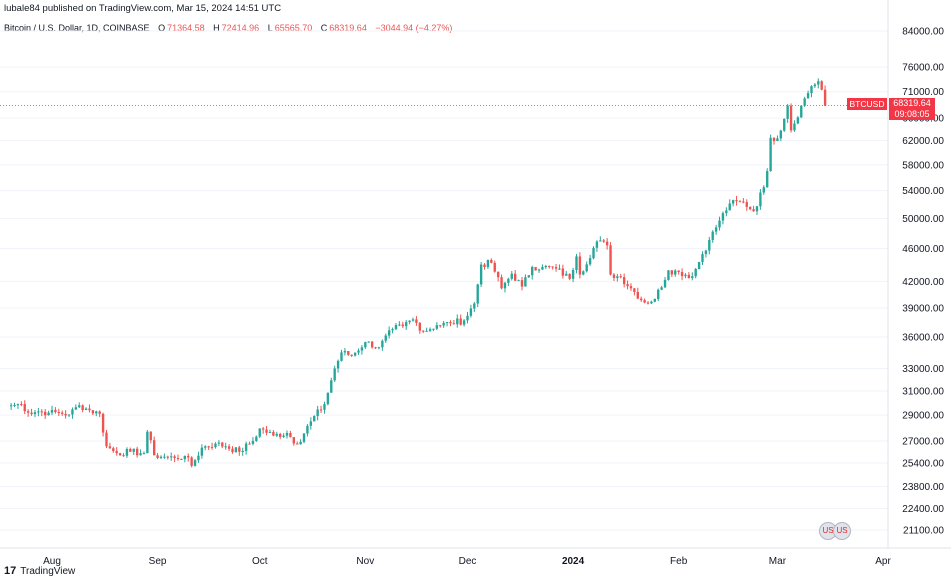 Image resolution: width=951 pixels, height=582 pixels. I want to click on price-tick-label: 33000.00, so click(923, 369).